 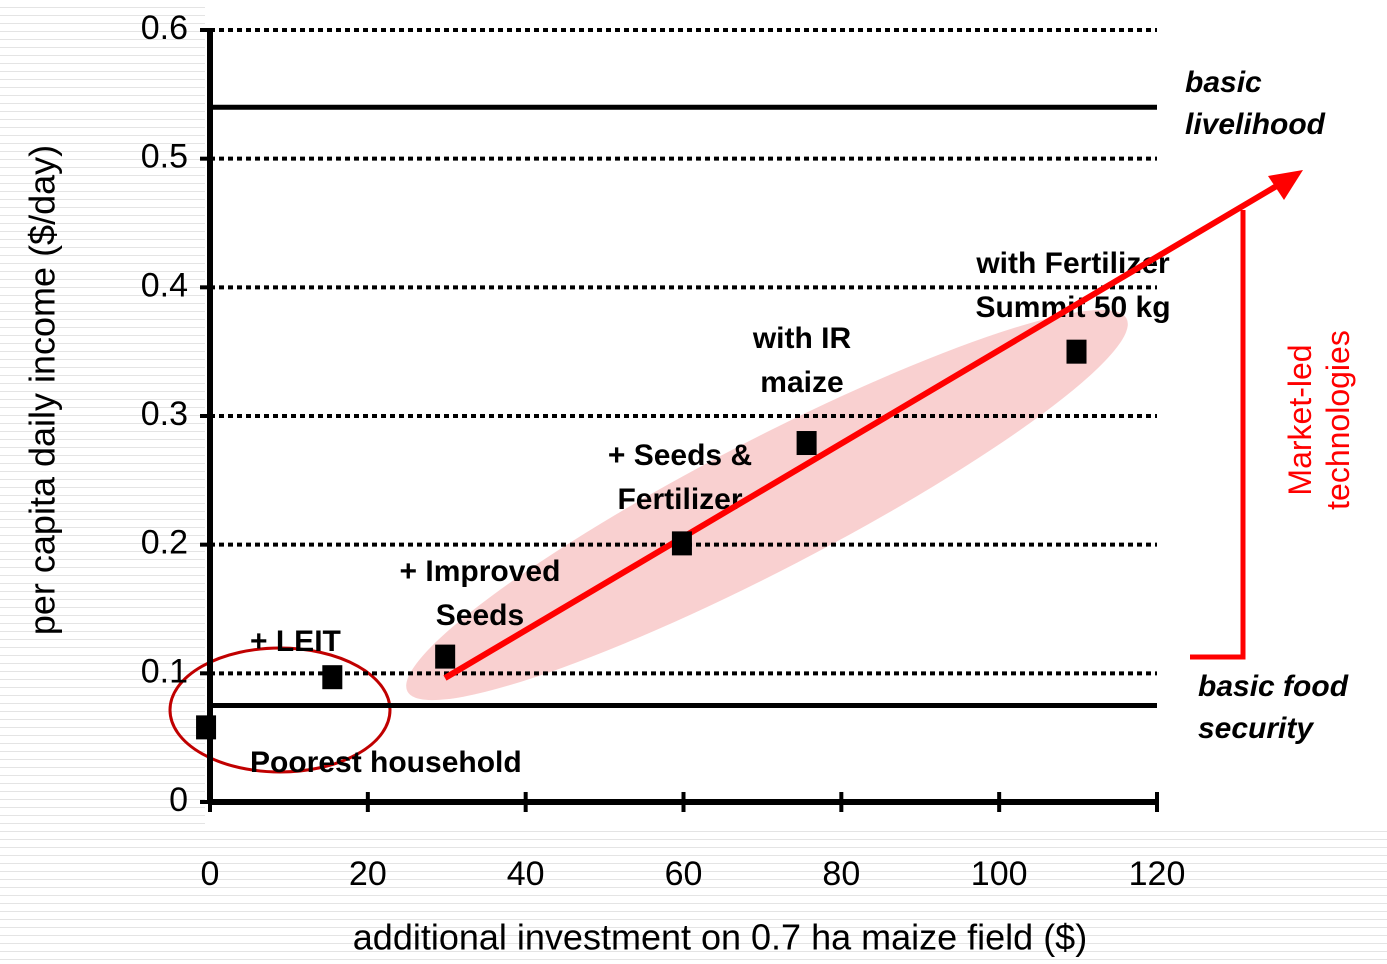 I want to click on x-tick-label: 80, so click(x=841, y=874).